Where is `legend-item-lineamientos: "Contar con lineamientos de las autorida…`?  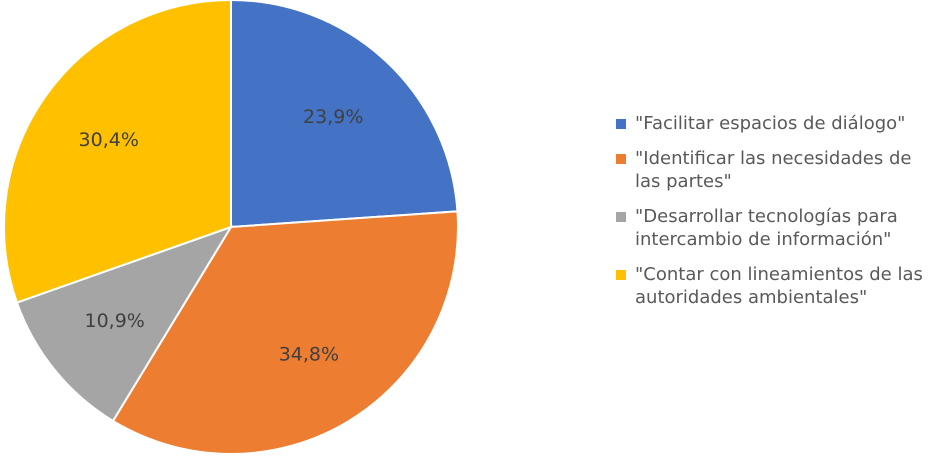 legend-item-lineamientos: "Contar con lineamientos de las autorida… is located at coordinates (777, 286).